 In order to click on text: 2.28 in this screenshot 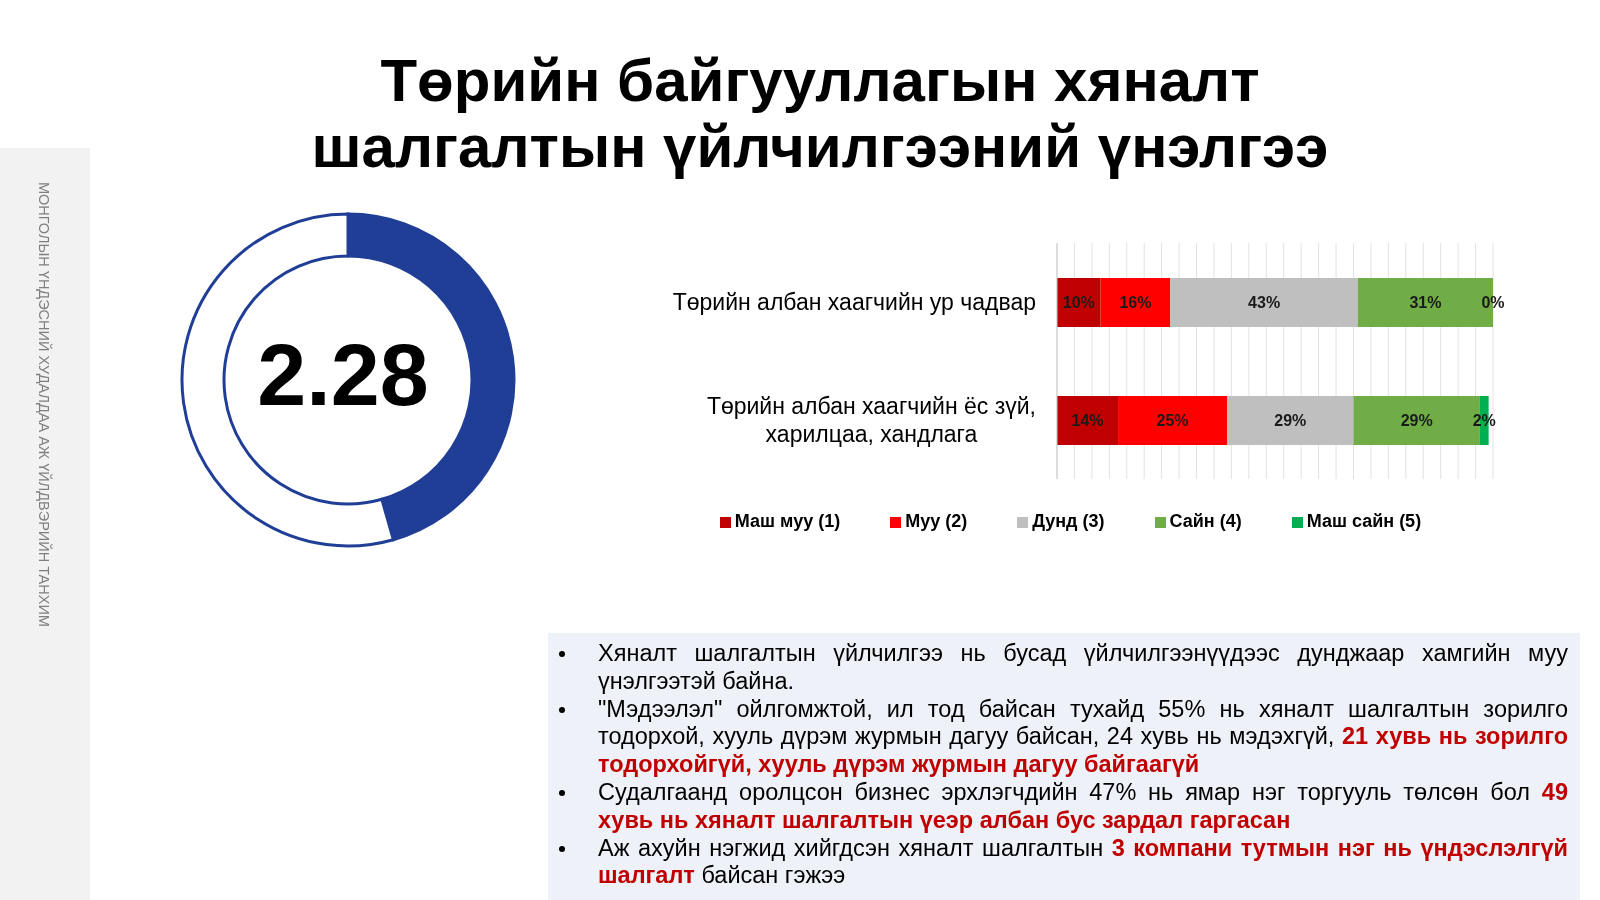, I will do `click(343, 374)`.